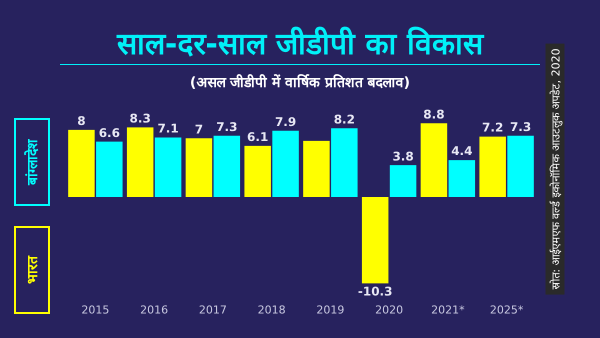  What do you see at coordinates (461, 151) in the screenshot?
I see `data-label: 4.4` at bounding box center [461, 151].